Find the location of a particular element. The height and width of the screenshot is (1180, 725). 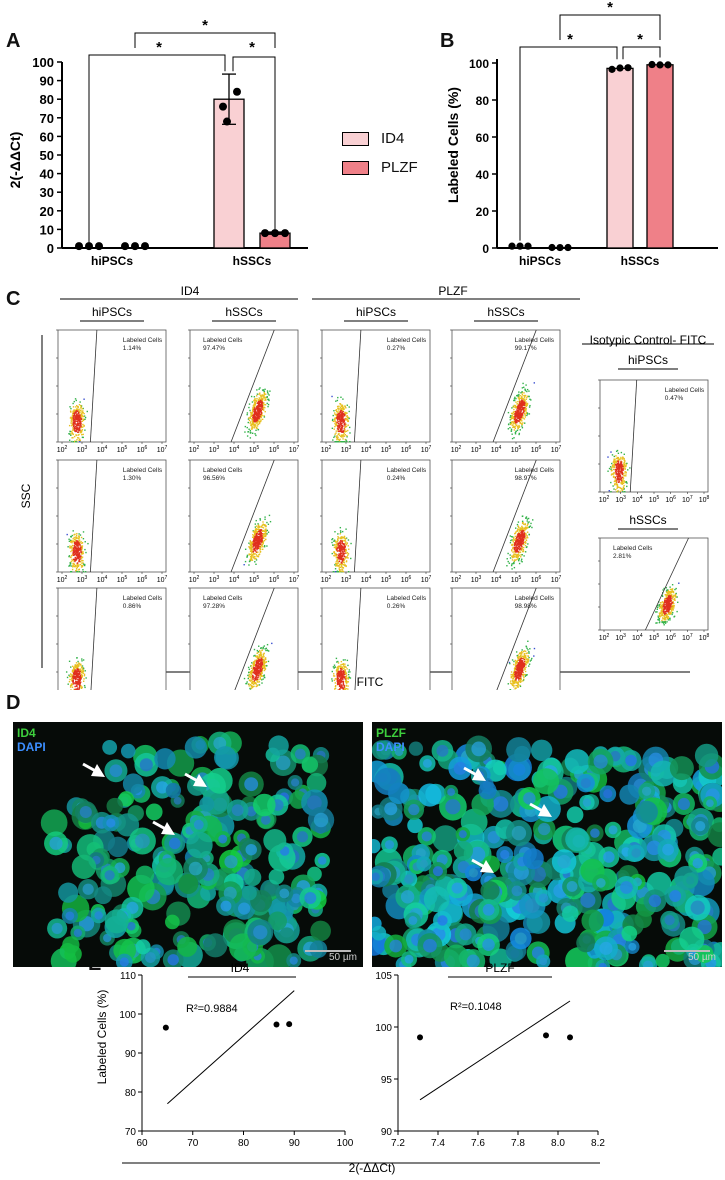

gate-line is located at coordinates (514, 516).